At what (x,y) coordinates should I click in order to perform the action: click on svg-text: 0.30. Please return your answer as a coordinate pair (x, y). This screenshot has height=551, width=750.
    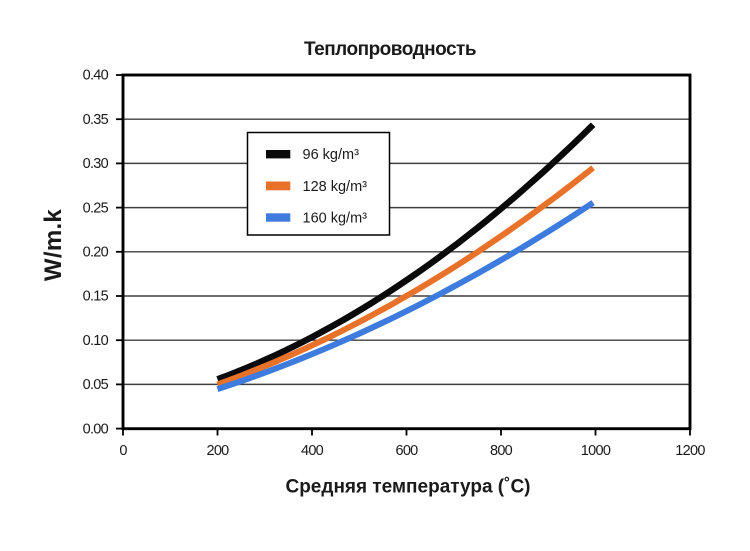
    Looking at the image, I should click on (96, 164).